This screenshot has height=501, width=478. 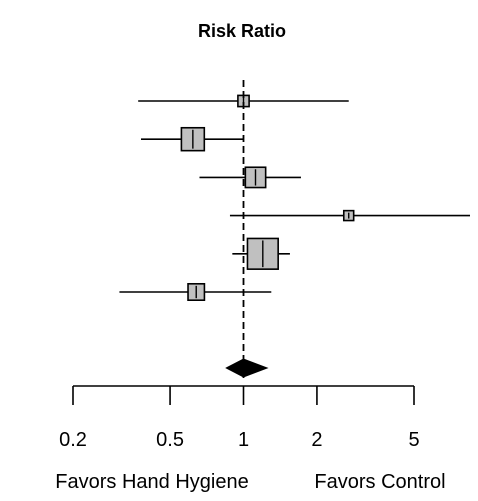 What do you see at coordinates (151, 482) in the screenshot?
I see `favors-left-label: Favors Hand Hygiene` at bounding box center [151, 482].